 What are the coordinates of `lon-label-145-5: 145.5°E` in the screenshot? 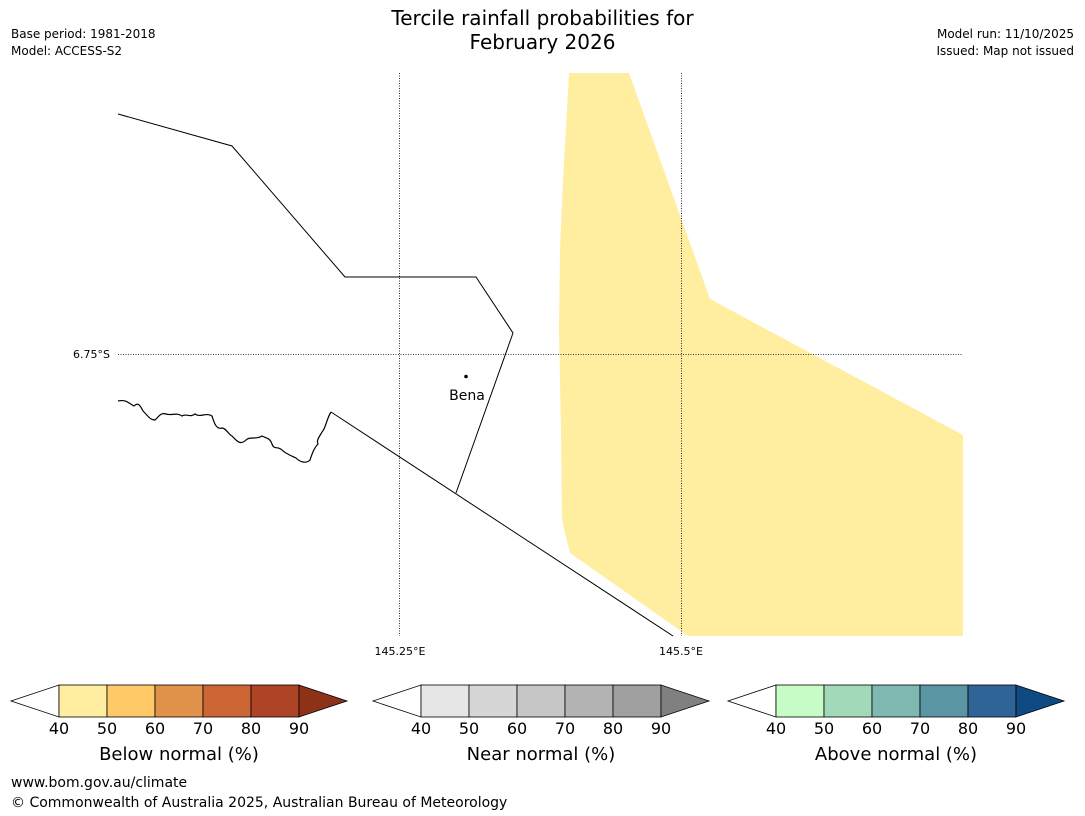 It's located at (681, 651).